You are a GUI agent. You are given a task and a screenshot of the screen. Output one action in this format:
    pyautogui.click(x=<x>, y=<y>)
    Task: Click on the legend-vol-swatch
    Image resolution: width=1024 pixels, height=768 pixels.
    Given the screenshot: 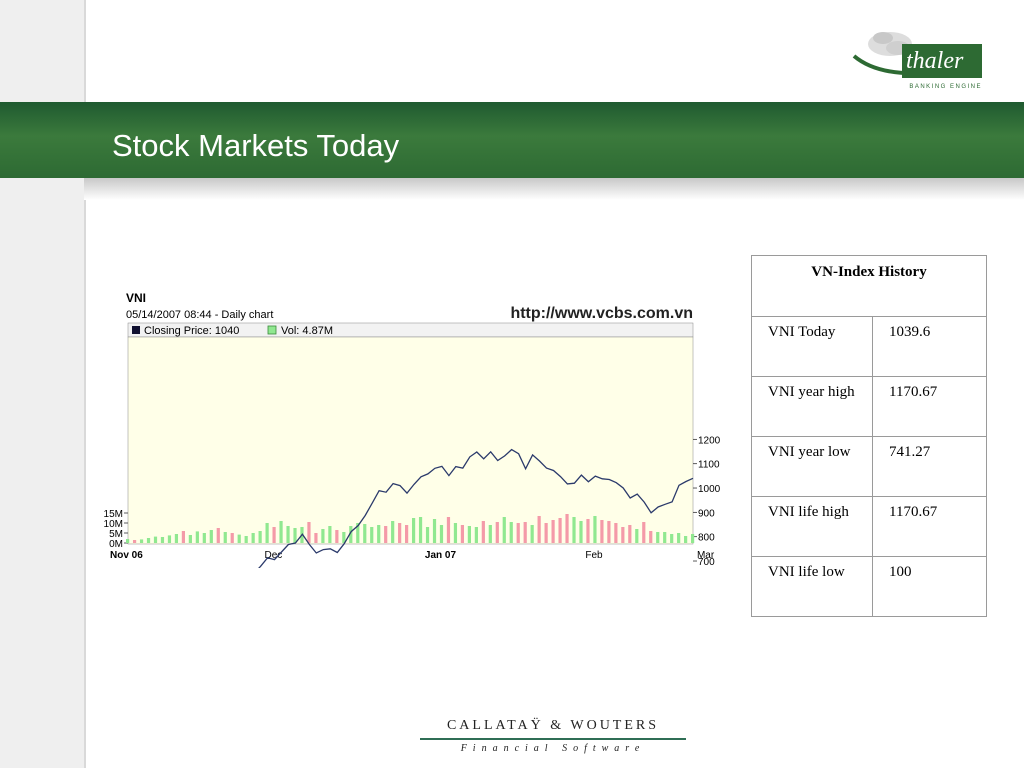 What is the action you would take?
    pyautogui.click(x=272, y=330)
    